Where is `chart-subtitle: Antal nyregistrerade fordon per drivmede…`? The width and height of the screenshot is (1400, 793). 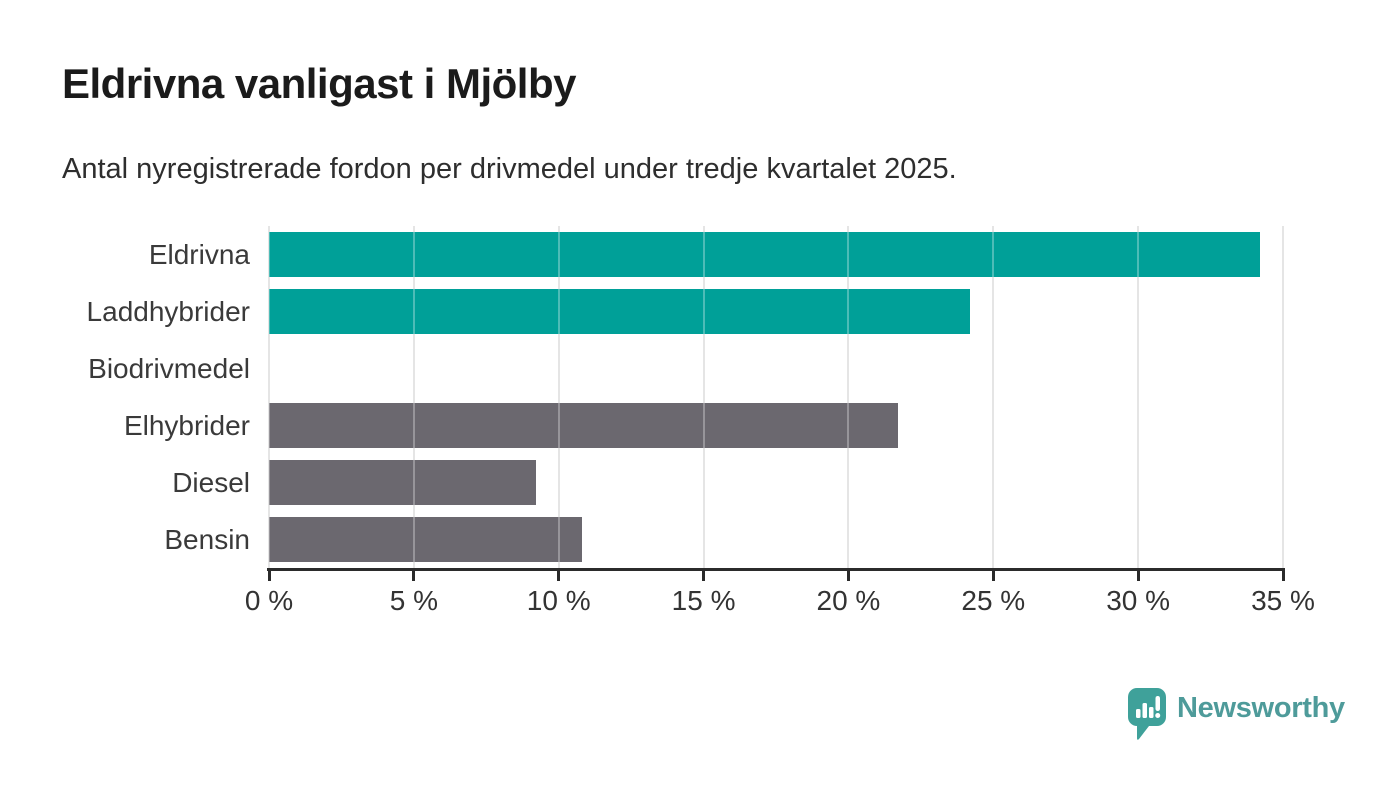
chart-subtitle: Antal nyregistrerade fordon per drivmede… is located at coordinates (509, 169).